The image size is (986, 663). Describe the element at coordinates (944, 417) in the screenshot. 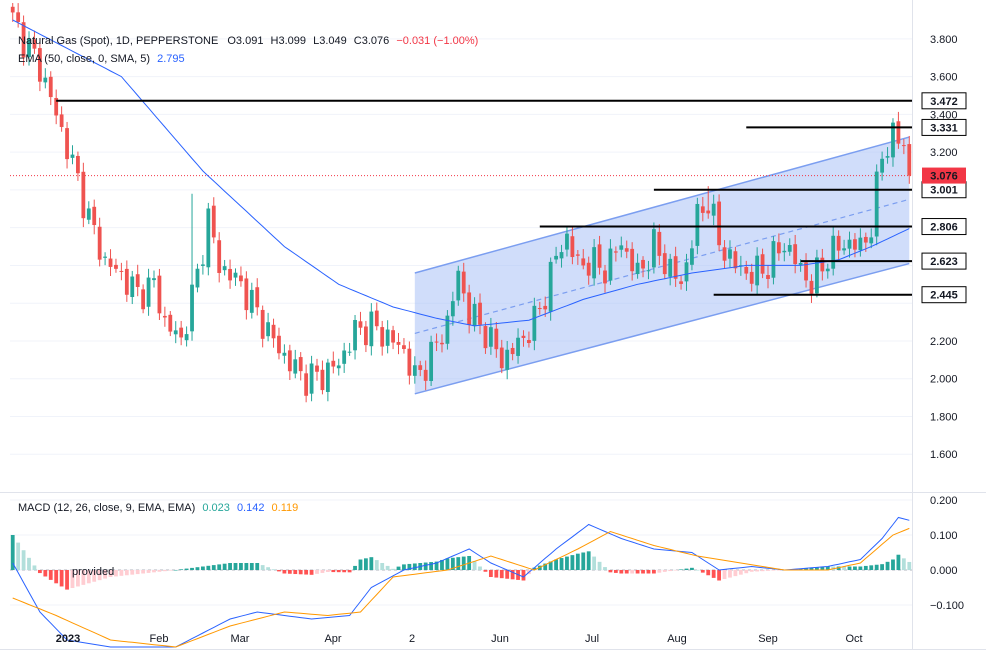

I see `price-tick-label: 1.800` at that location.